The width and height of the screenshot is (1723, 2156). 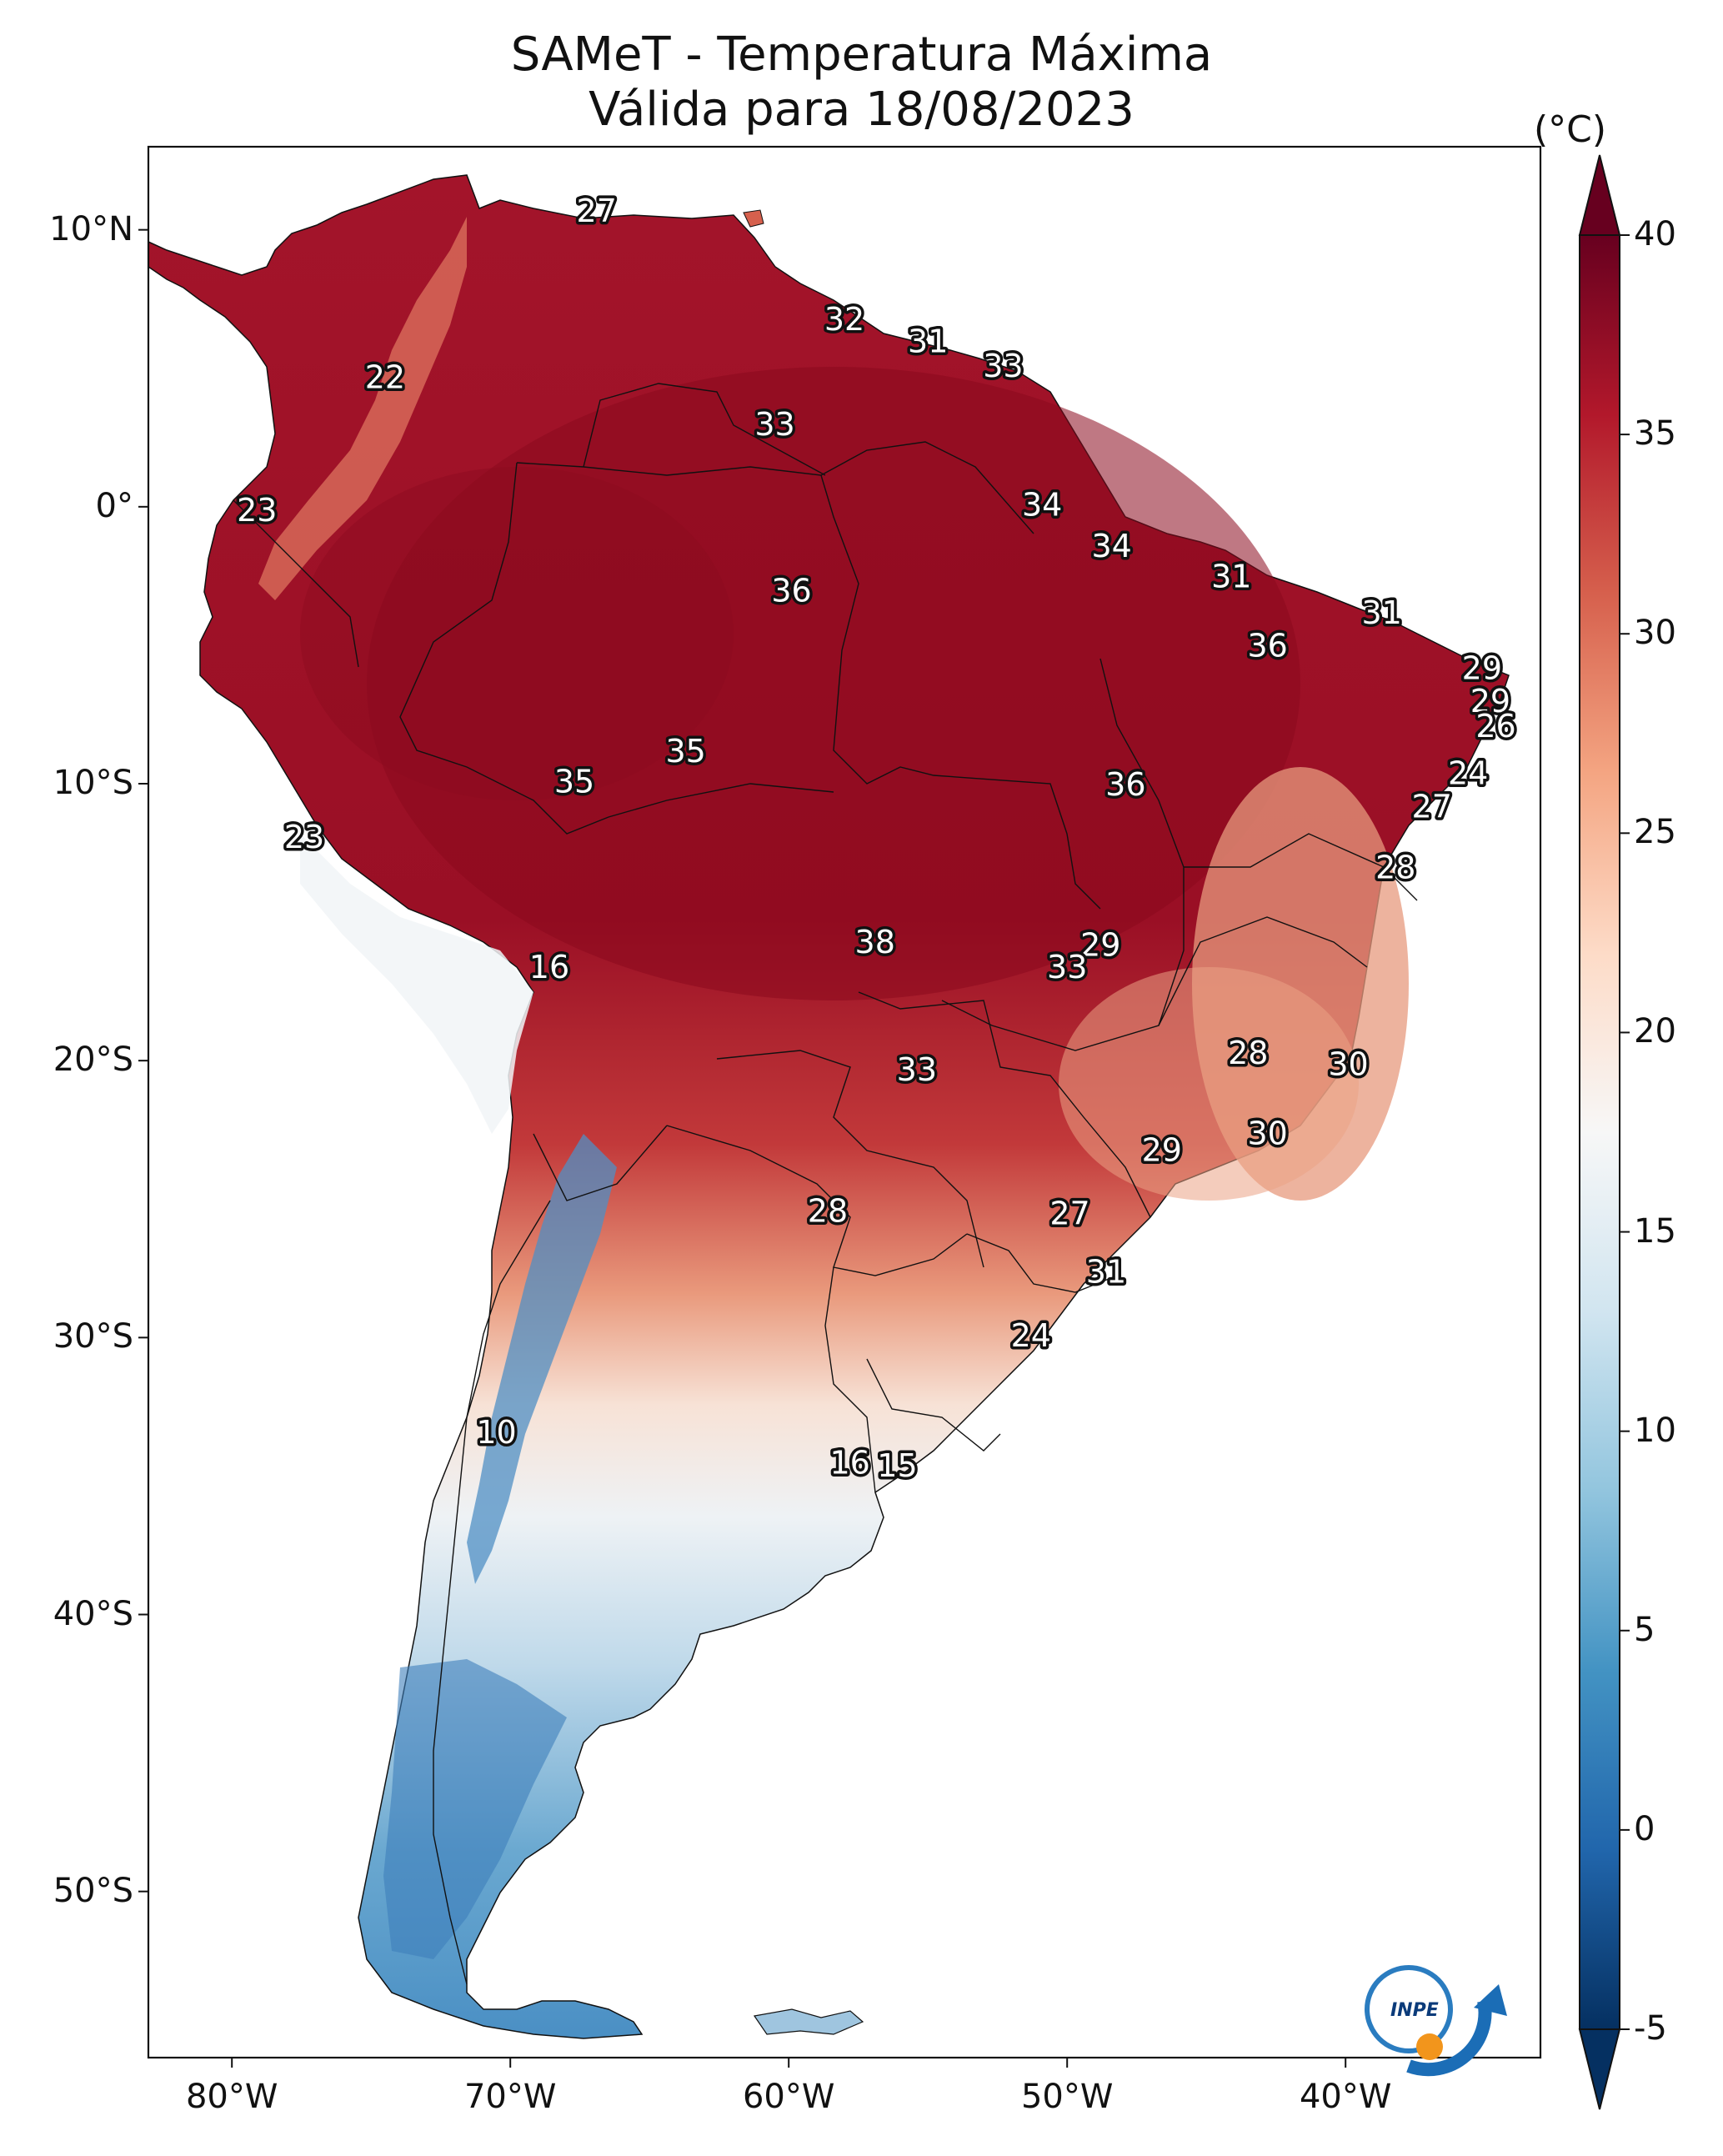 What do you see at coordinates (362, 408) in the screenshot?
I see `andes-north-ridge` at bounding box center [362, 408].